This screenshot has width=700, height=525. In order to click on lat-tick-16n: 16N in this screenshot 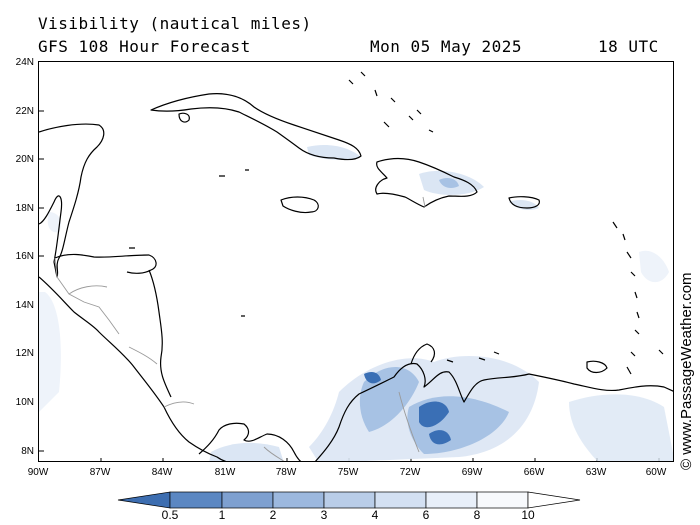, I will do `click(24, 256)`.